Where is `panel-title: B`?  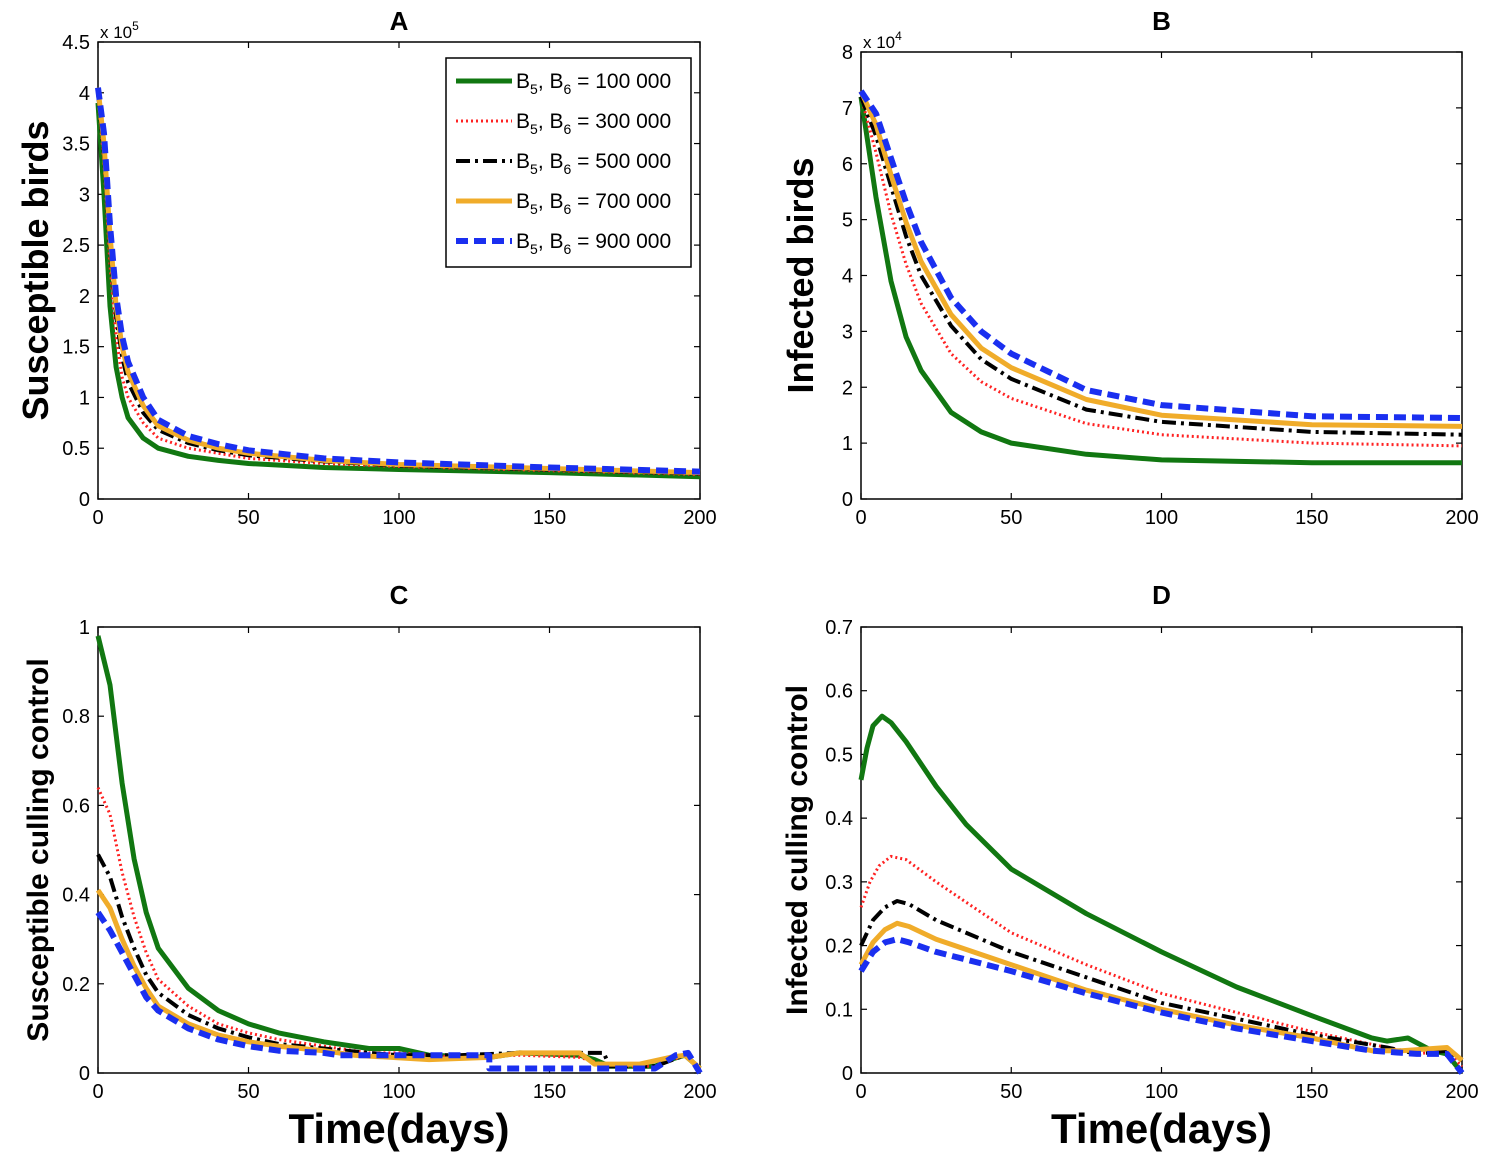 panel-title: B is located at coordinates (1161, 21).